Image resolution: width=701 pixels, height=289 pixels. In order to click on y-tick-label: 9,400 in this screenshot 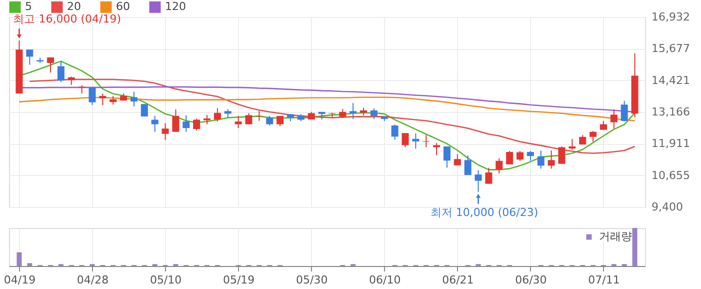, I will do `click(667, 207)`.